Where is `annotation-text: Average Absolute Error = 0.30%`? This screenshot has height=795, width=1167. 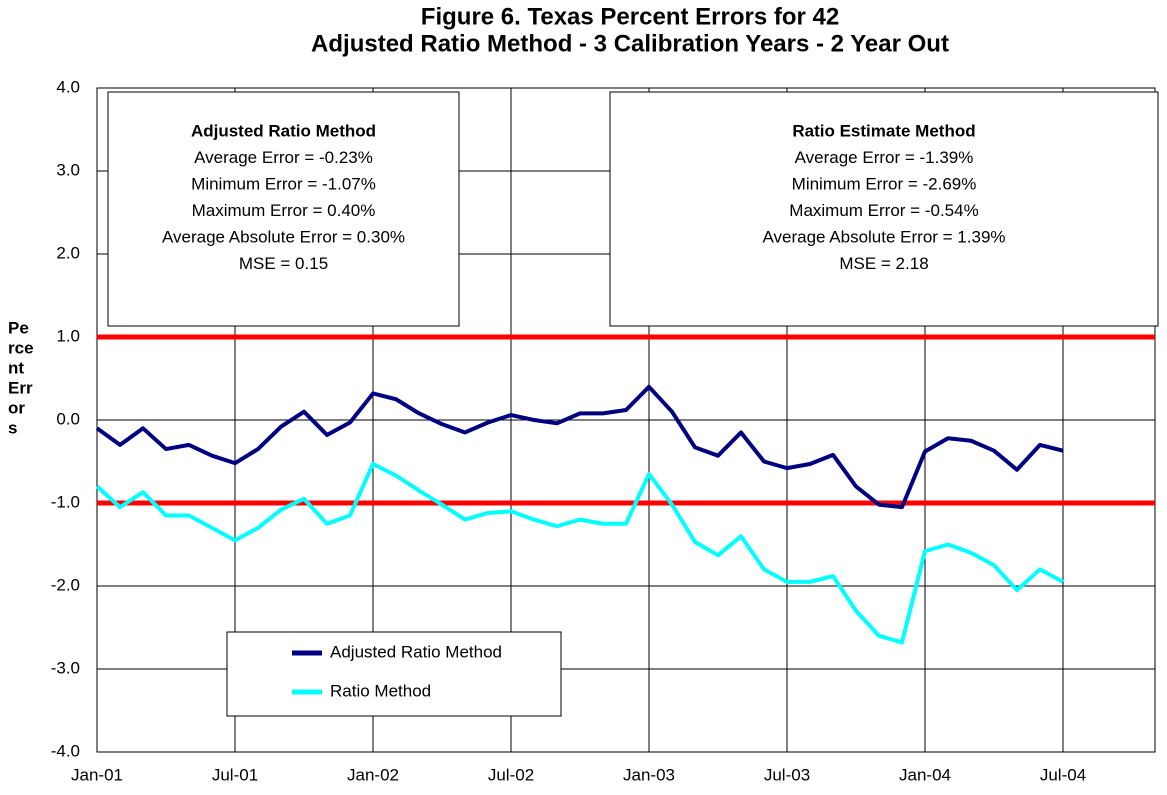 annotation-text: Average Absolute Error = 0.30% is located at coordinates (283, 236).